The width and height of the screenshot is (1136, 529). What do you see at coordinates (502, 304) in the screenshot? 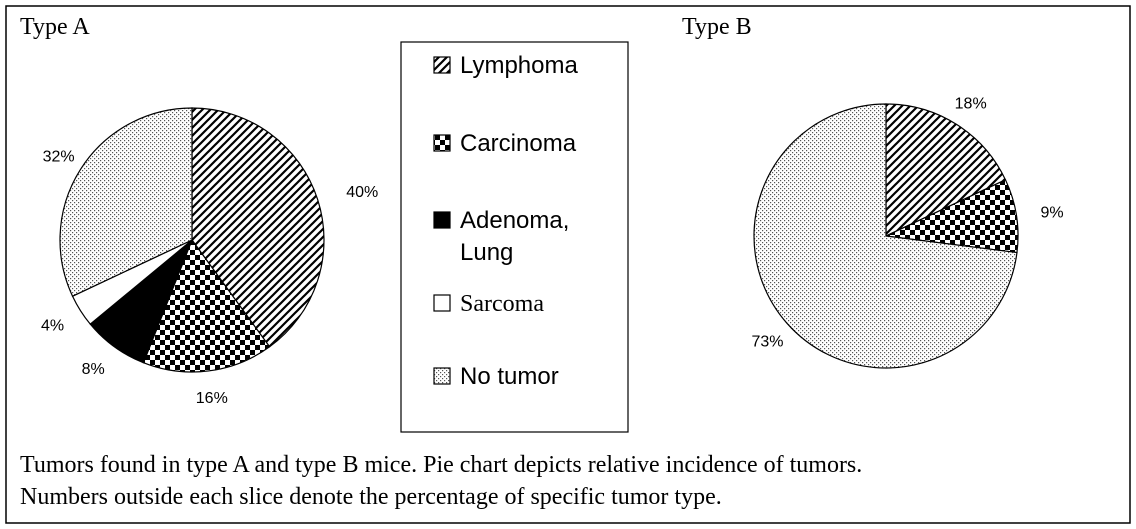
I see `legend-label-sarcoma: Sarcoma` at bounding box center [502, 304].